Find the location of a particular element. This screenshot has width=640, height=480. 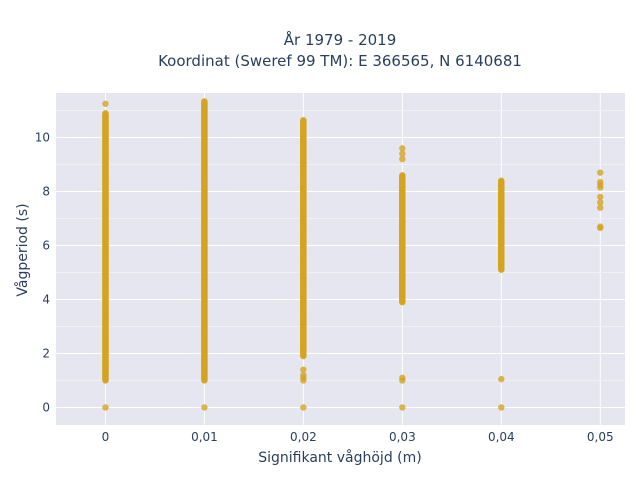

chart-title-line1: År 1979 - 2019 is located at coordinates (340, 39).